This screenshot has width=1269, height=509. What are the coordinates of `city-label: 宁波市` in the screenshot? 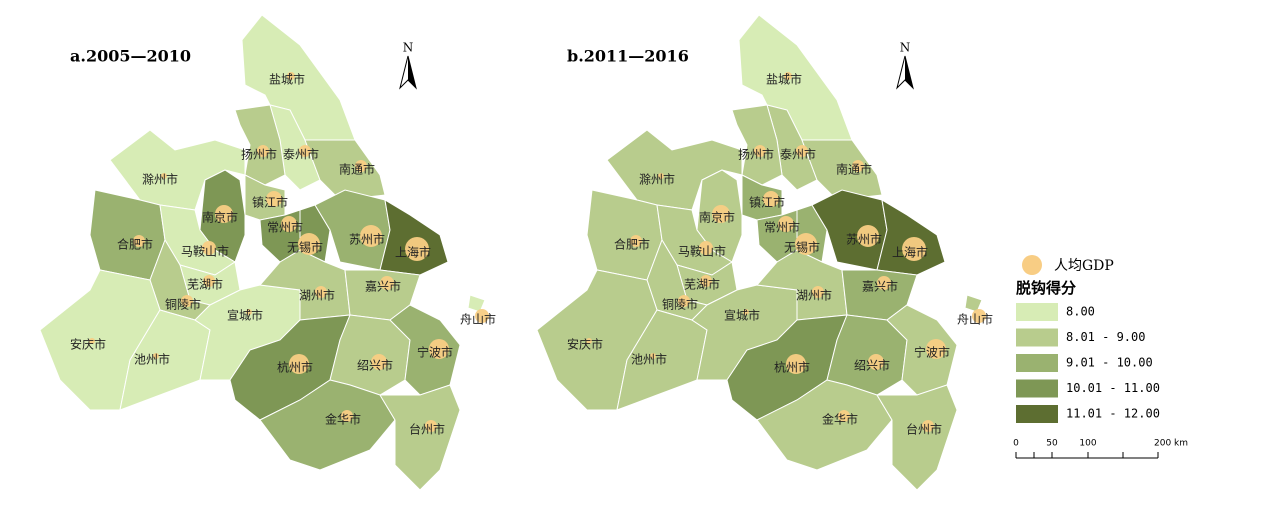 It's located at (932, 352).